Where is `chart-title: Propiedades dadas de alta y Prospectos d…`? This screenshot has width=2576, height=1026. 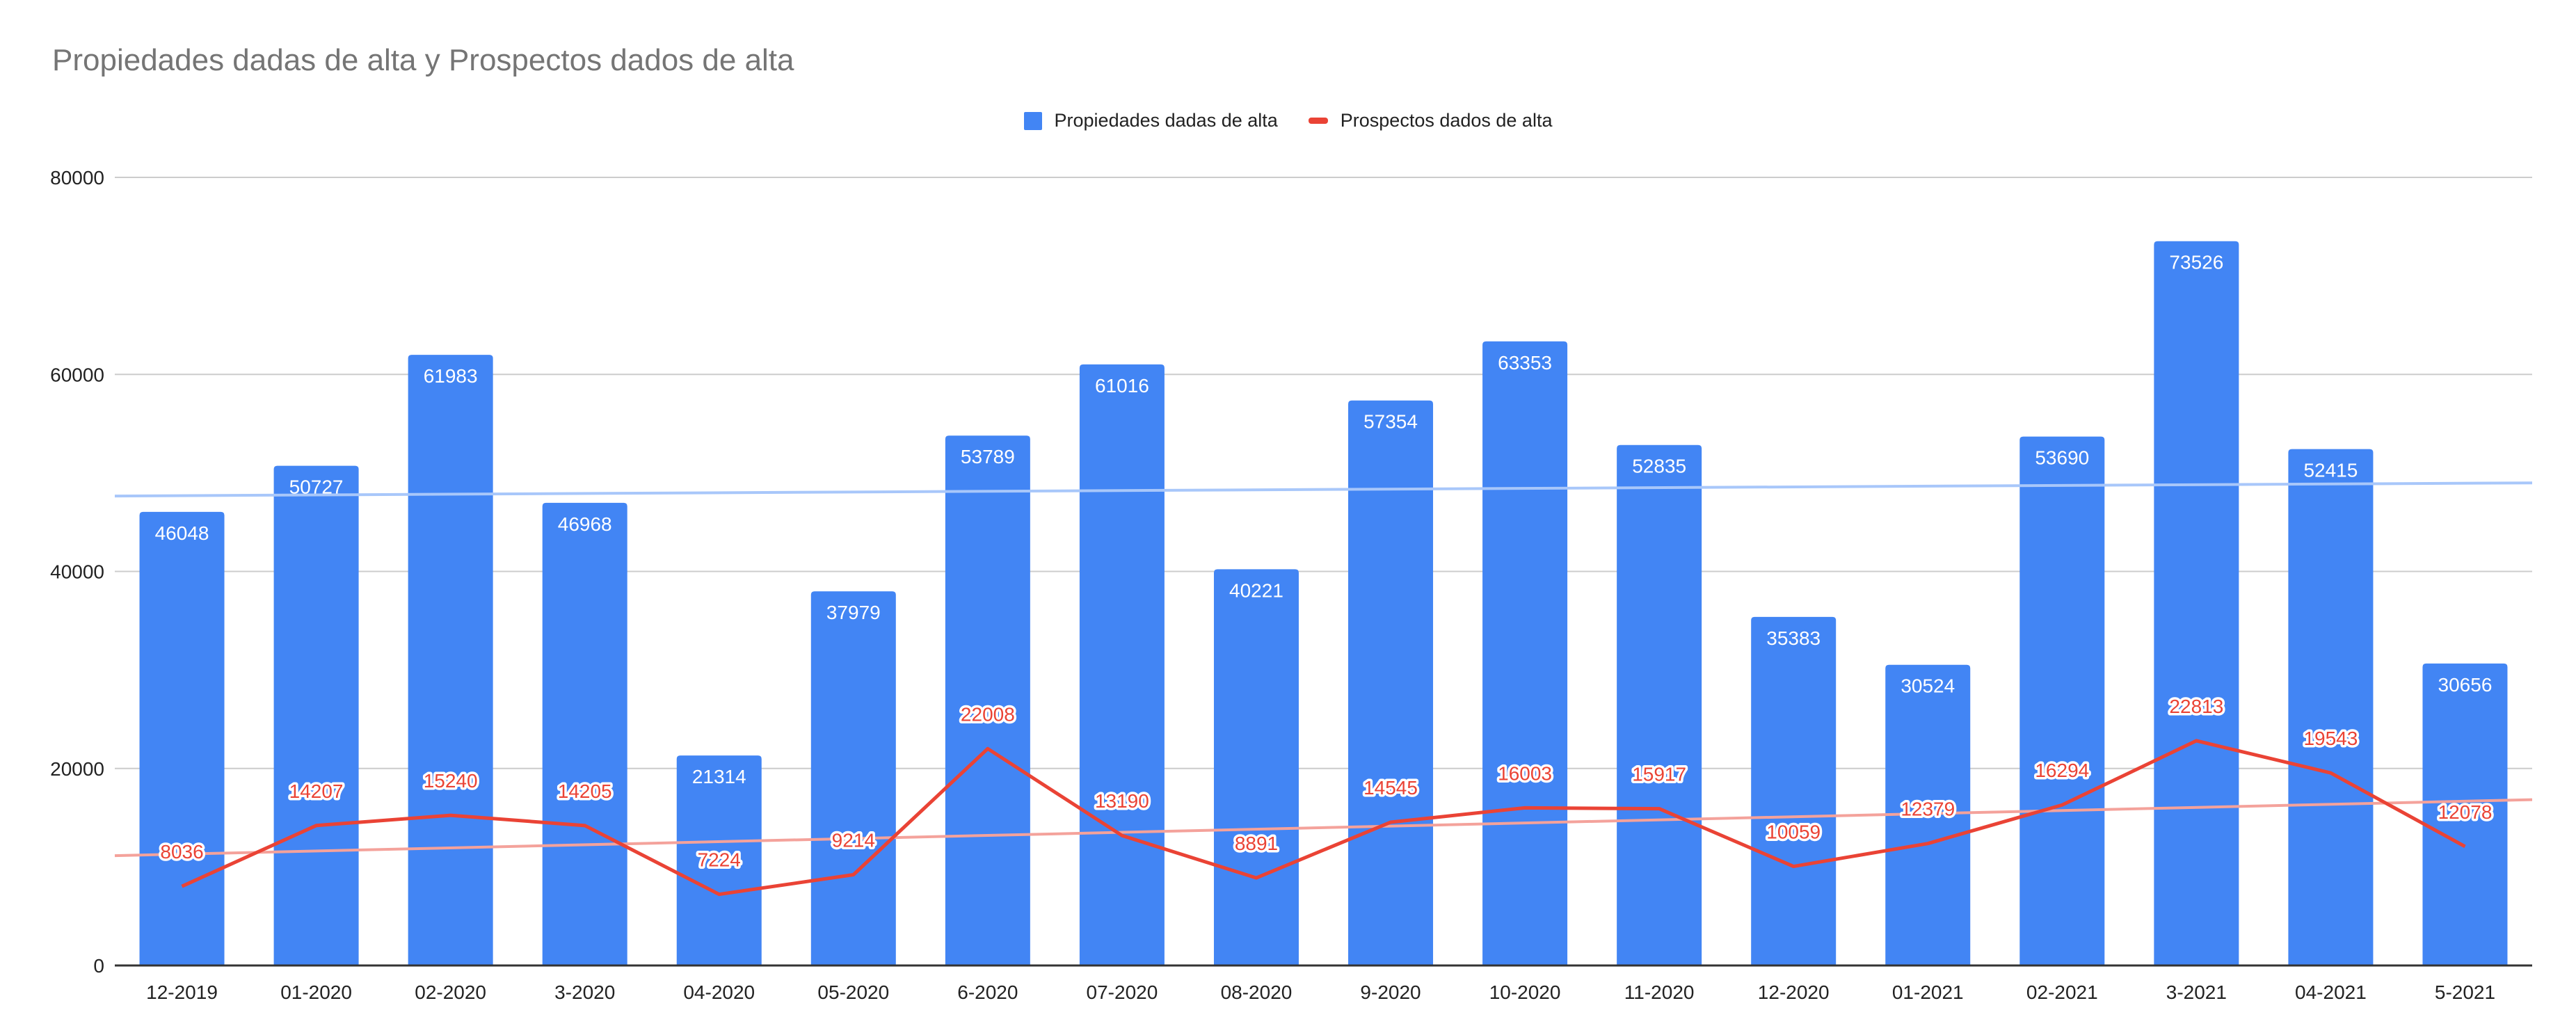
chart-title: Propiedades dadas de alta y Prospectos d… is located at coordinates (423, 60).